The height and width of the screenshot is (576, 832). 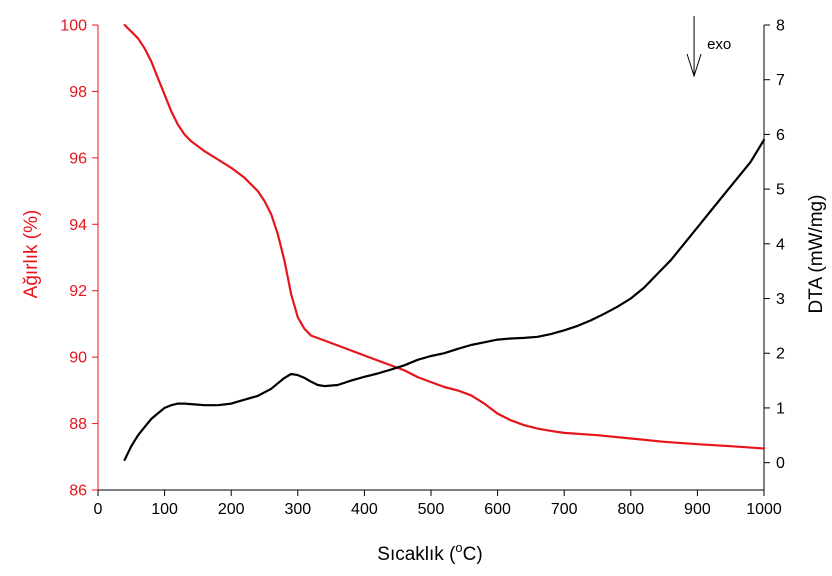 I want to click on left-tick-label: 100, so click(x=73, y=26).